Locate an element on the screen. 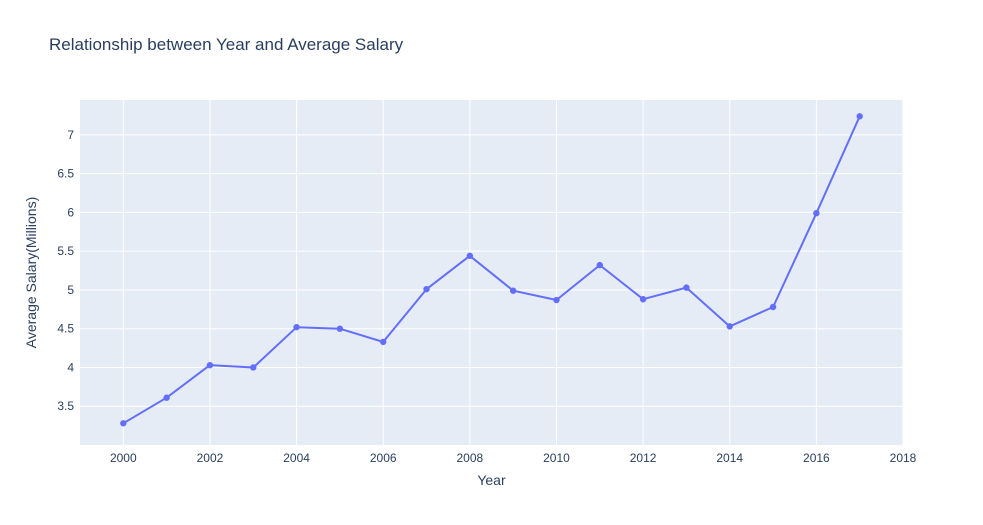  y-tick-label: 5 is located at coordinates (70, 290).